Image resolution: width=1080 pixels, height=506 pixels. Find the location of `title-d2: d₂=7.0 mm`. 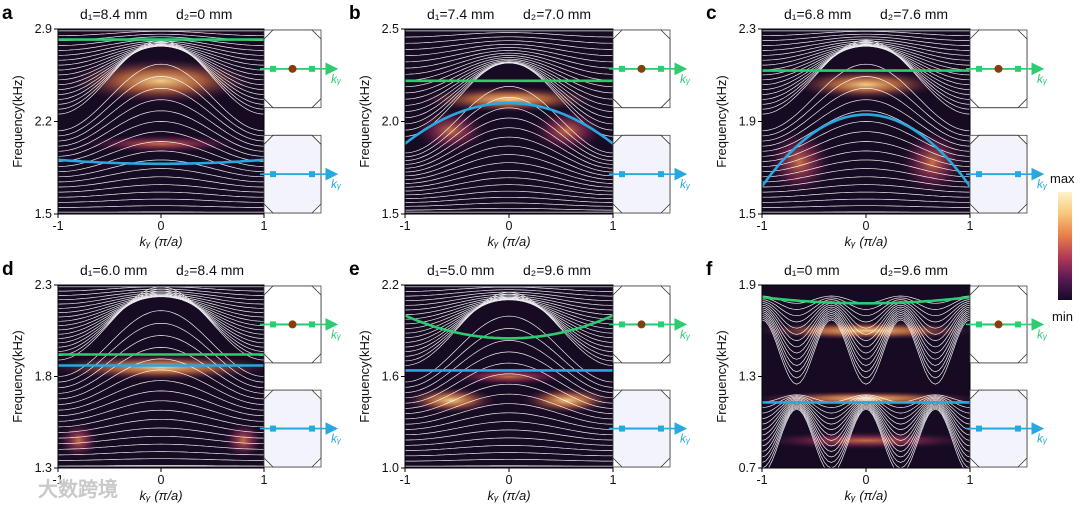

title-d2: d₂=7.0 mm is located at coordinates (557, 14).